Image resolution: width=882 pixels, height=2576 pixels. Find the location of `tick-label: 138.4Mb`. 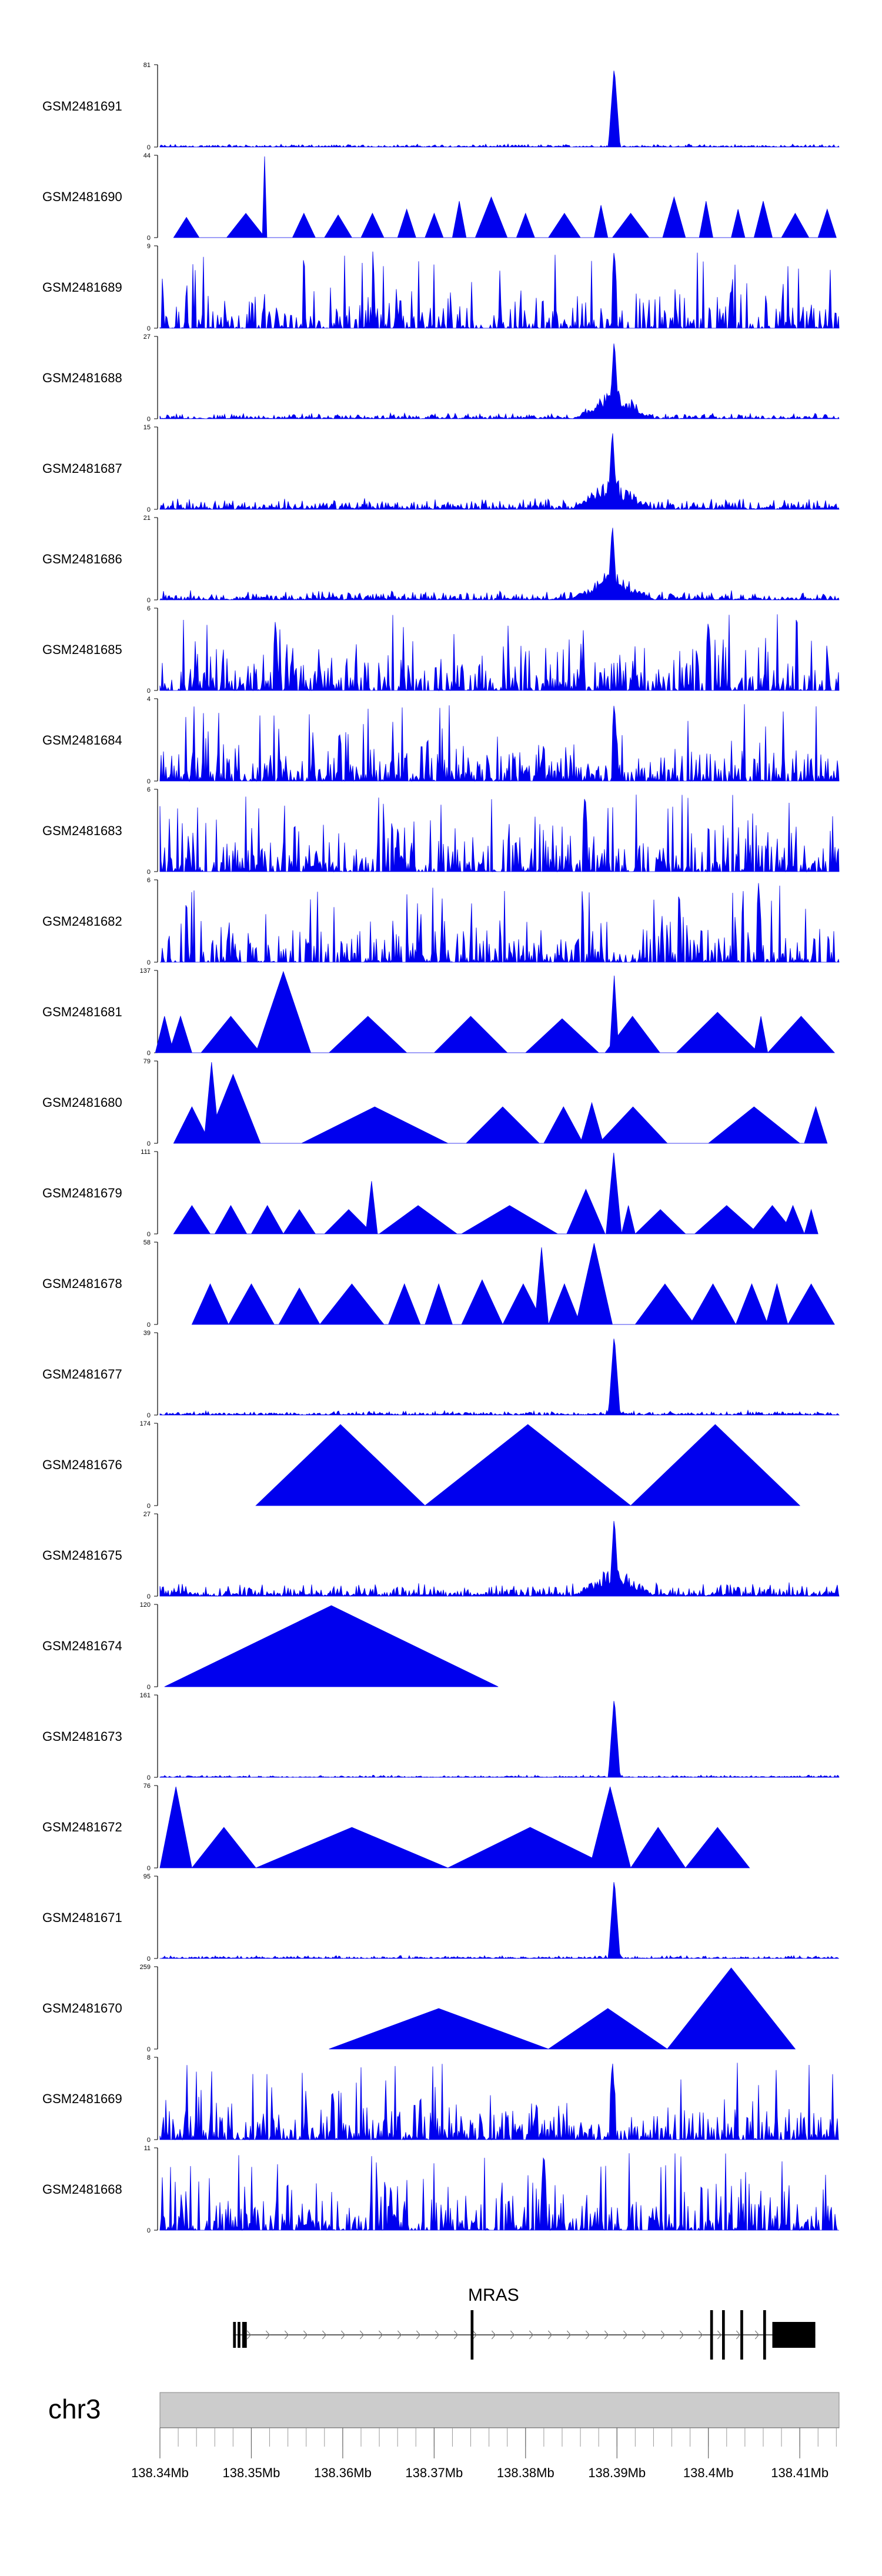

tick-label: 138.4Mb is located at coordinates (708, 2472).